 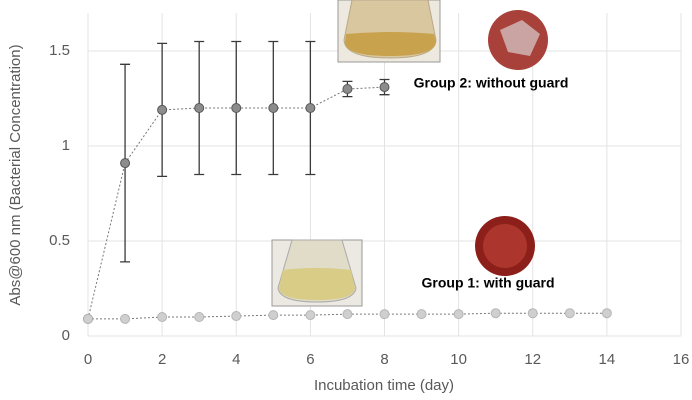 I want to click on x-tick-label: 10, so click(x=458, y=359).